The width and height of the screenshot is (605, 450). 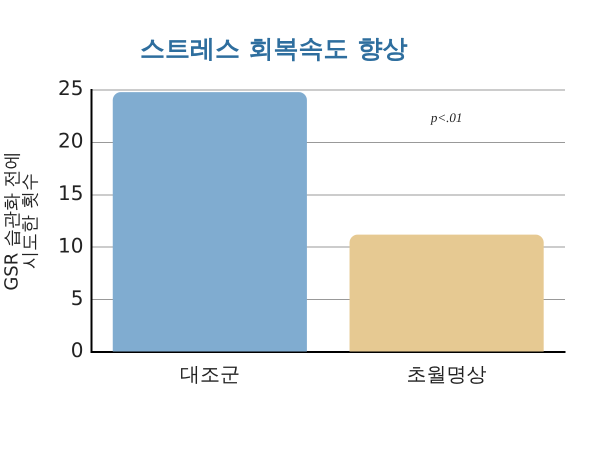 I want to click on chart-title: 스트레스 회복속도 향상, so click(x=274, y=49).